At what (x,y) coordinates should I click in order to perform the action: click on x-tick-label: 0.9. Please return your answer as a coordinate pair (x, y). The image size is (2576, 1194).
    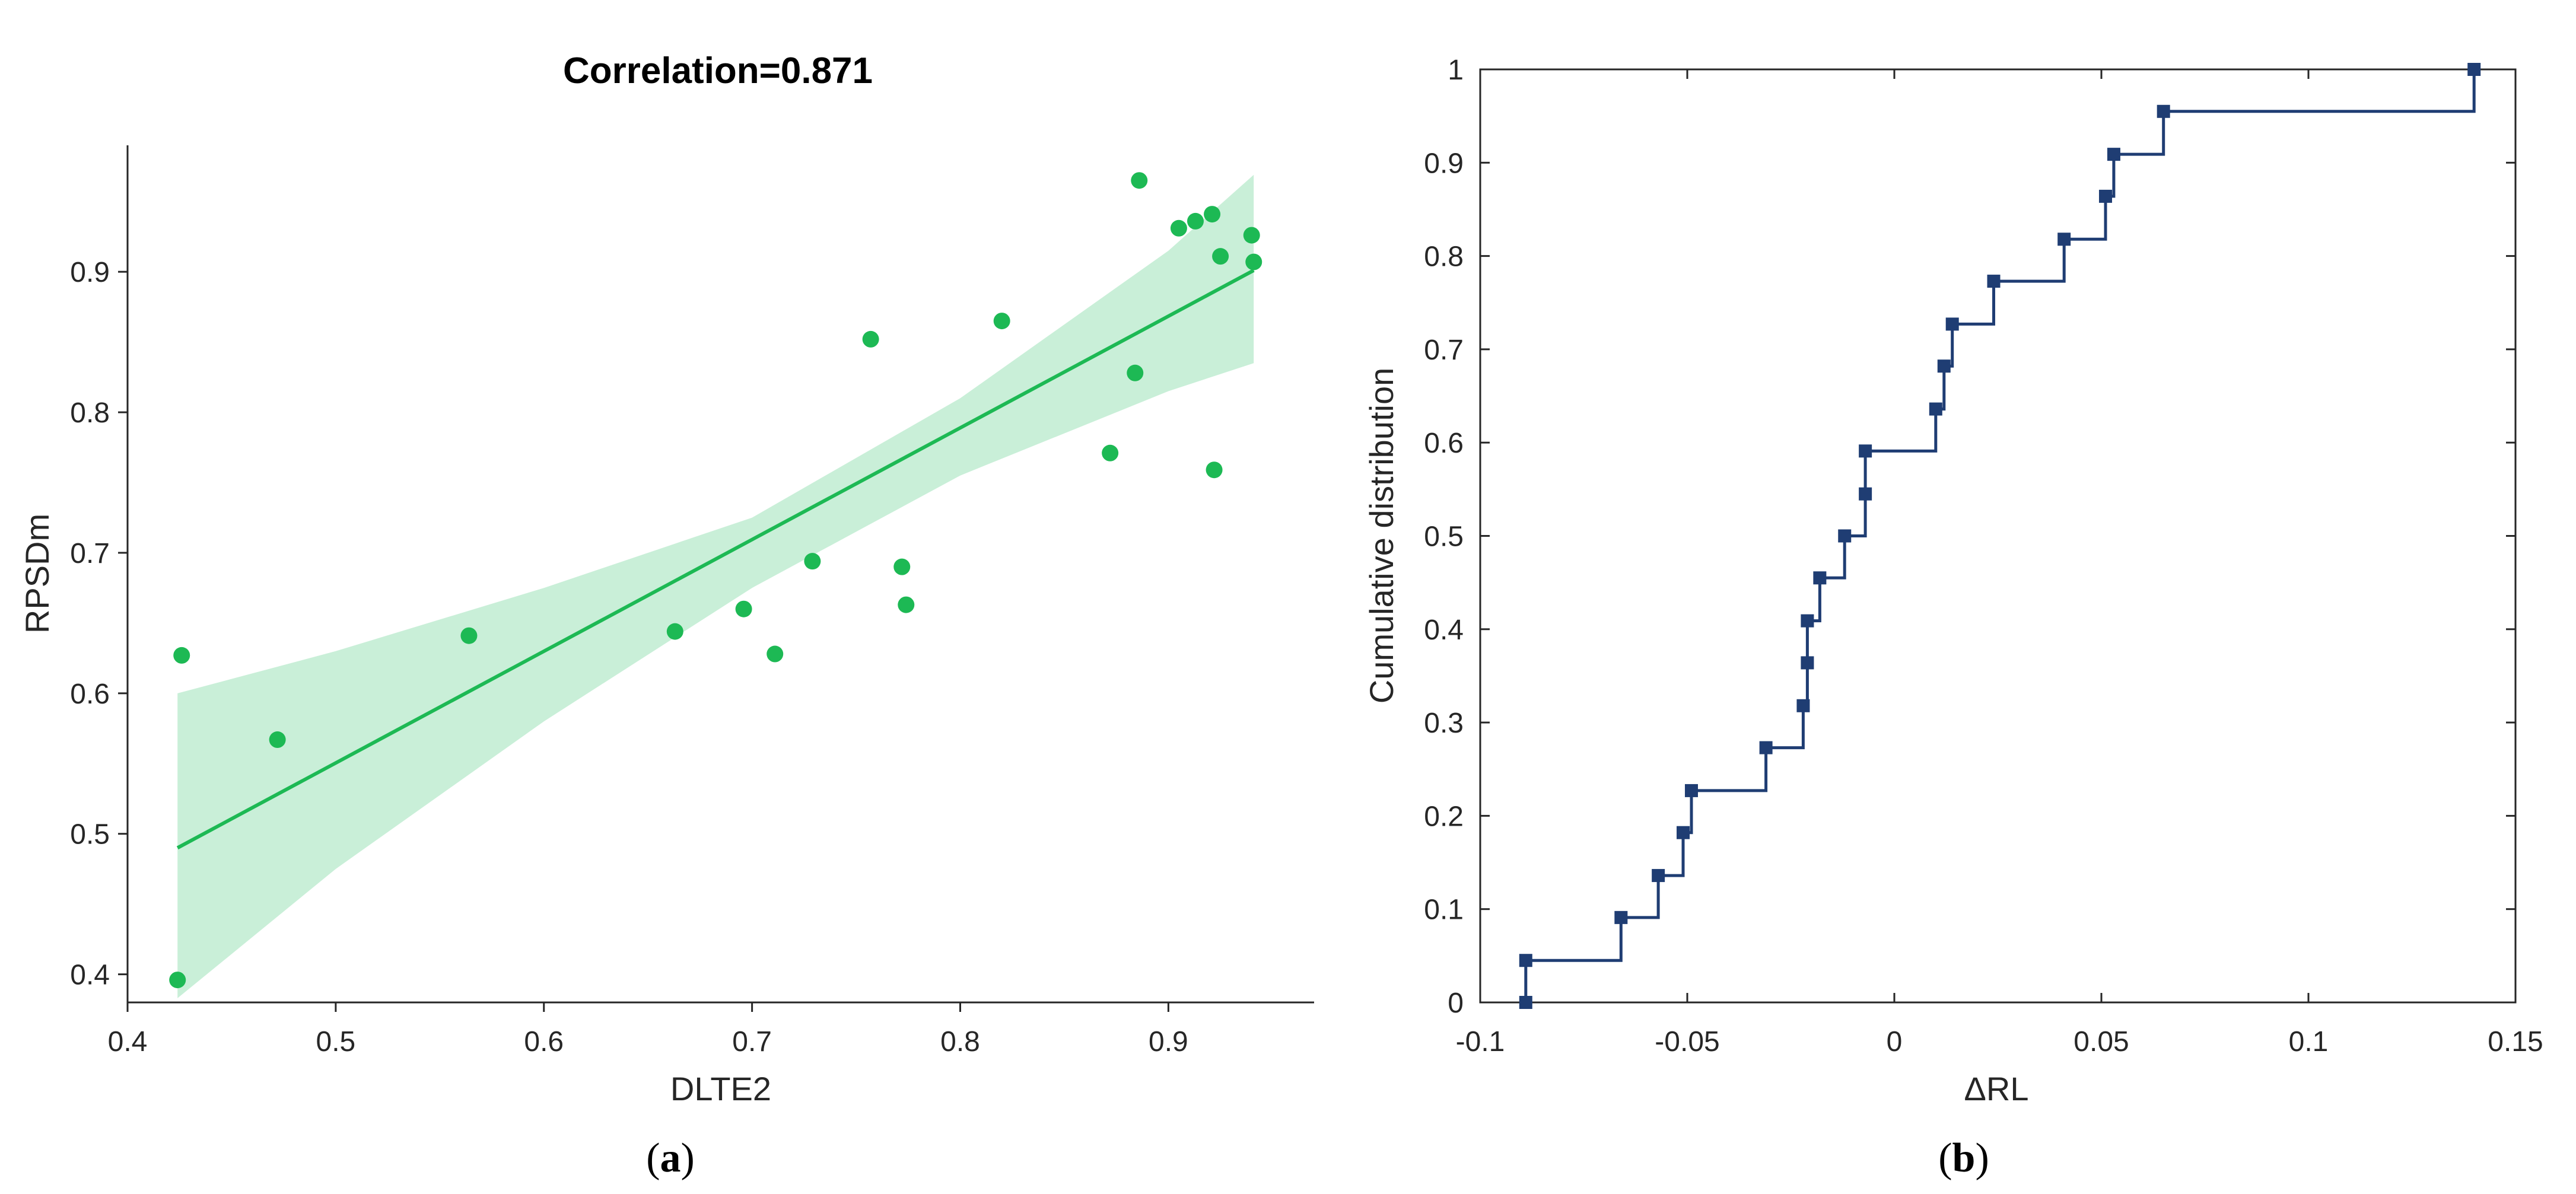
    Looking at the image, I should click on (1168, 1042).